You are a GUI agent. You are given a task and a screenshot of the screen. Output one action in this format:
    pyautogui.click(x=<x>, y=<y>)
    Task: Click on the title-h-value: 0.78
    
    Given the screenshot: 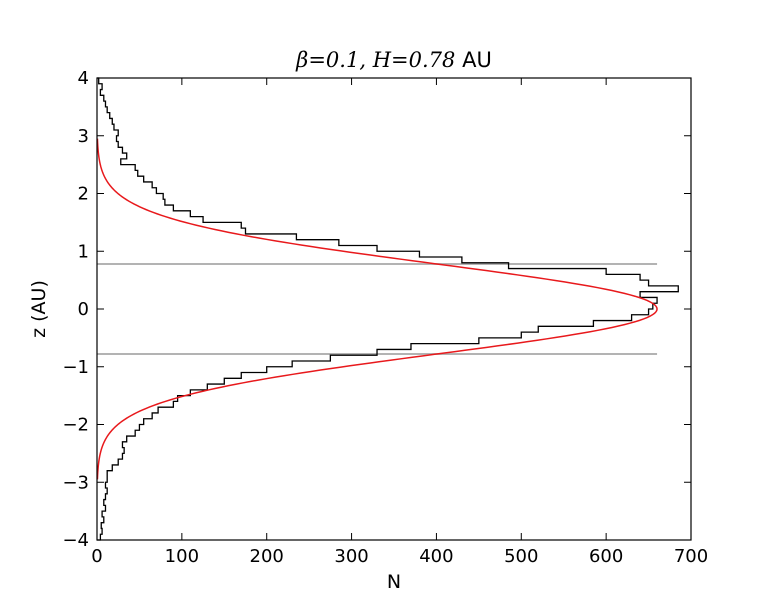 What is the action you would take?
    pyautogui.click(x=432, y=60)
    